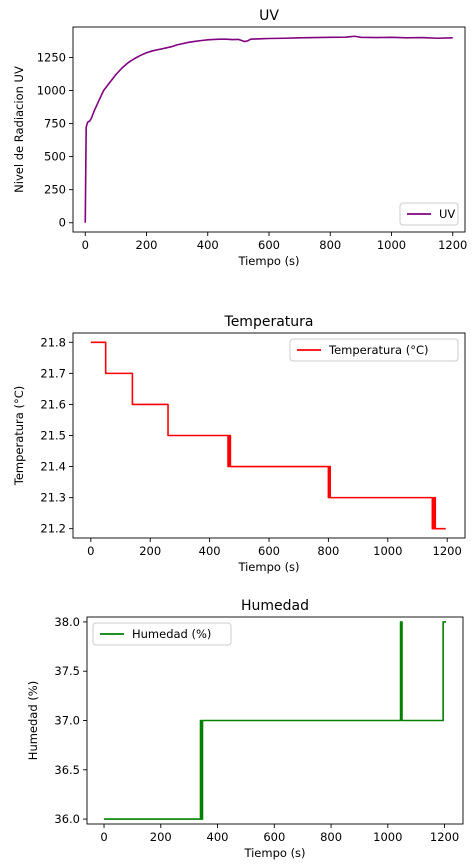  I want to click on y-tick-label: 36.0, so click(67, 819).